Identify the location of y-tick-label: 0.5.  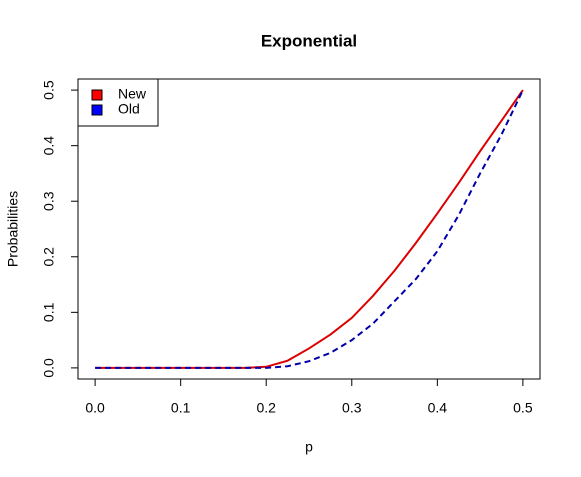
(49, 90).